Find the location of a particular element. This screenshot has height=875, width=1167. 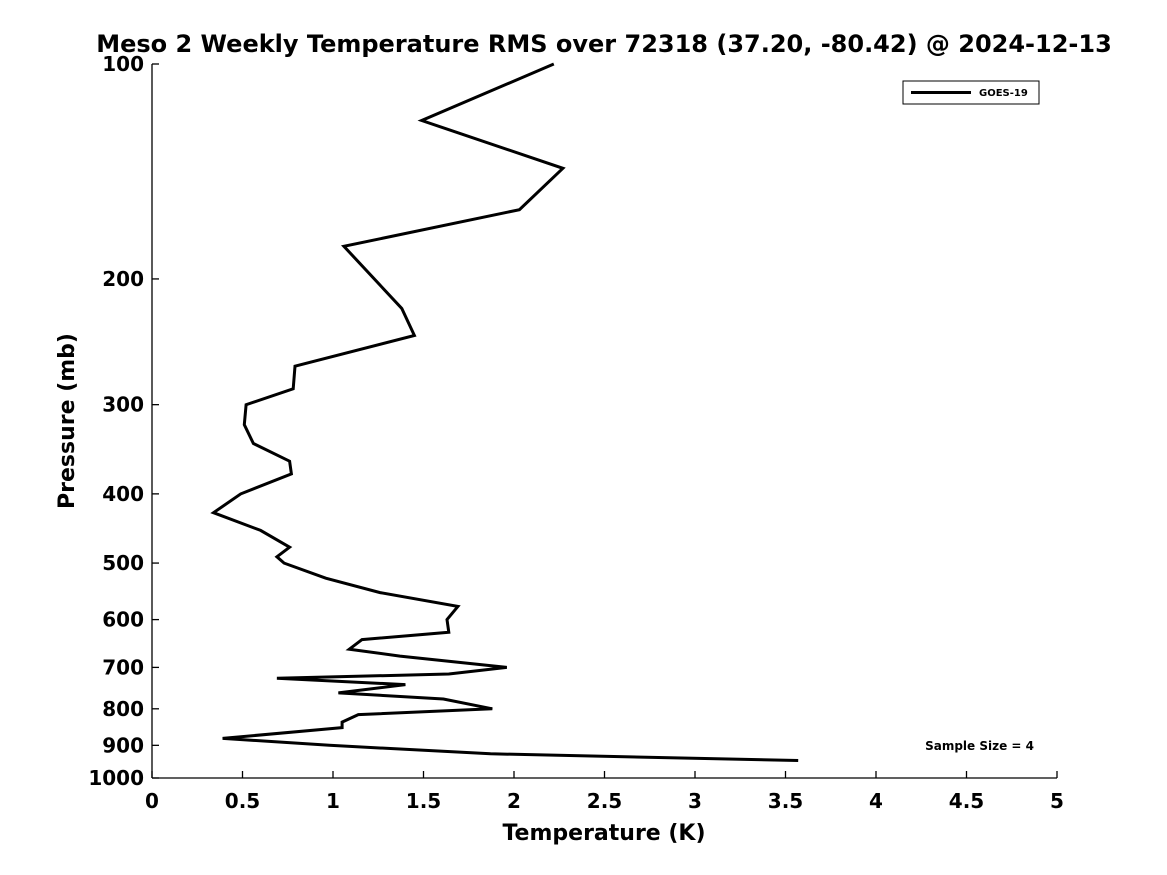

y-axis-label: Pressure (mb) is located at coordinates (67, 421).